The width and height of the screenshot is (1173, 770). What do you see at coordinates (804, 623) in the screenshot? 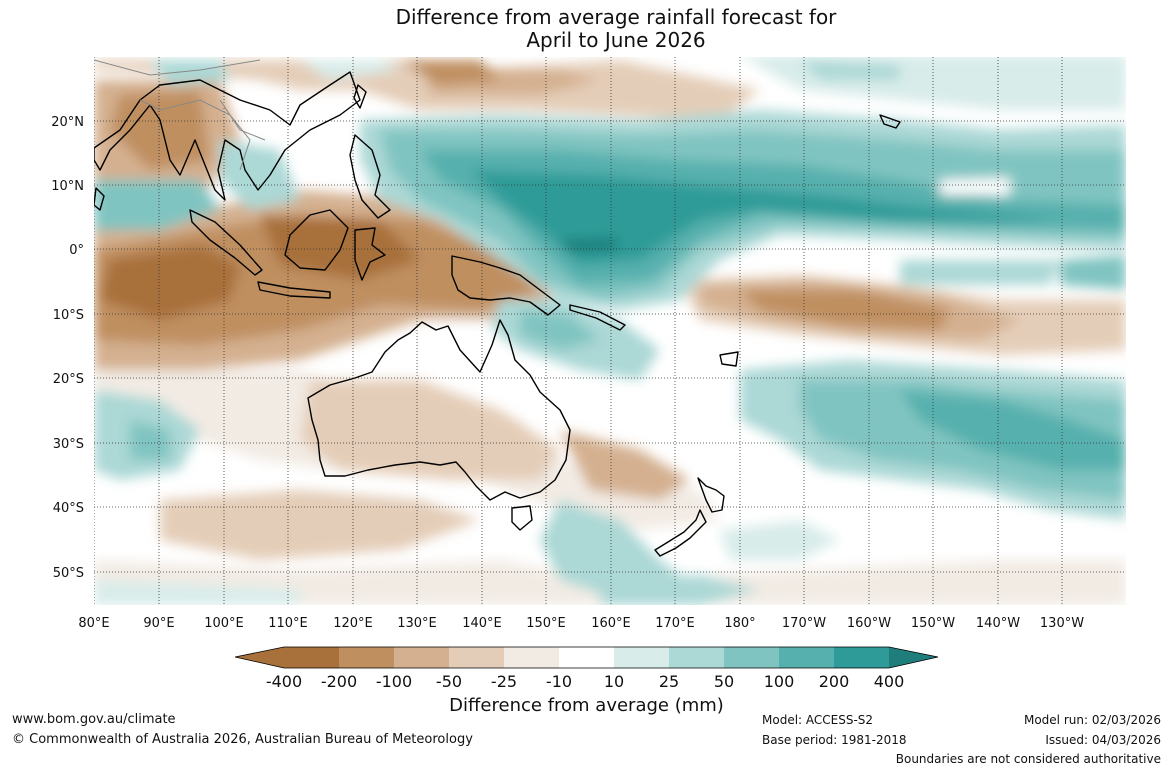
I see `lon-label: 170°W` at bounding box center [804, 623].